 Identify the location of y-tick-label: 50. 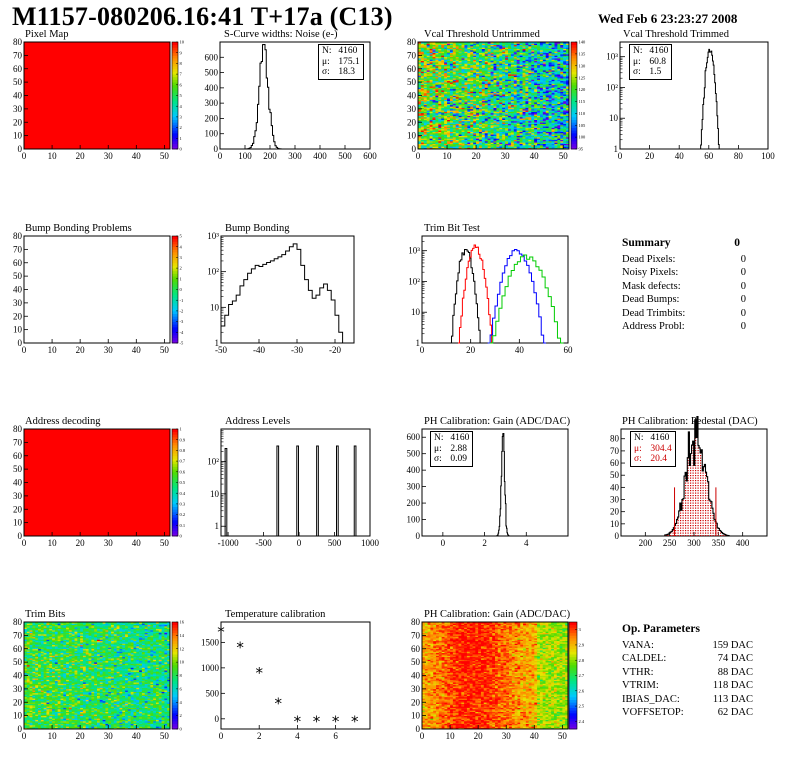
(615, 475).